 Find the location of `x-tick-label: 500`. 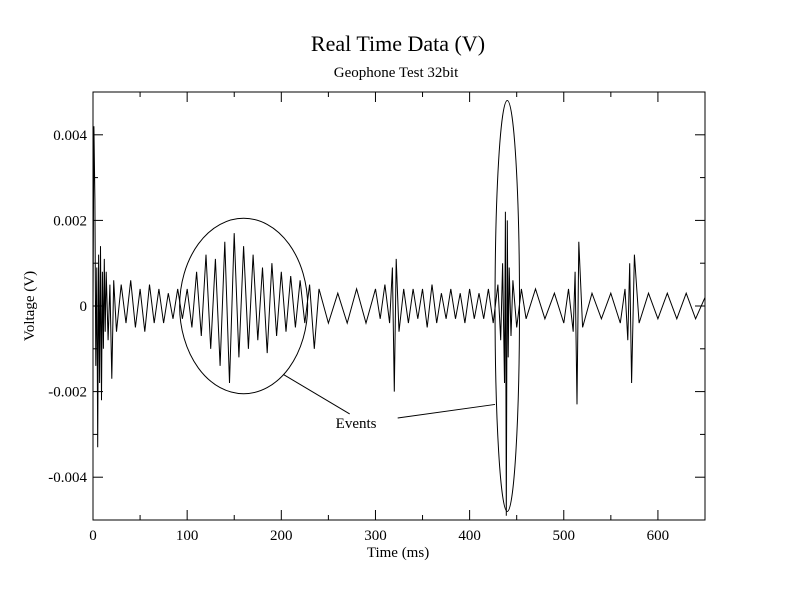

x-tick-label: 500 is located at coordinates (564, 536).